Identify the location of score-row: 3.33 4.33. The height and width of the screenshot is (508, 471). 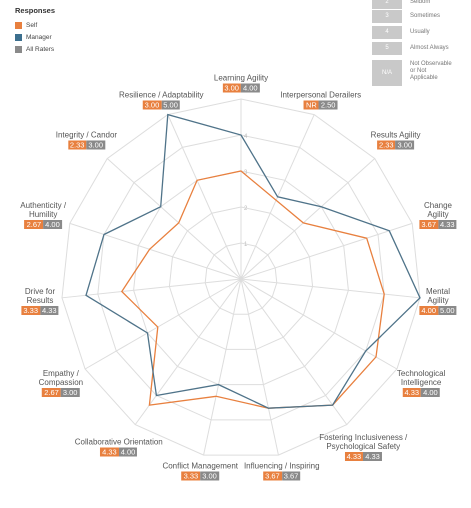
(40, 310).